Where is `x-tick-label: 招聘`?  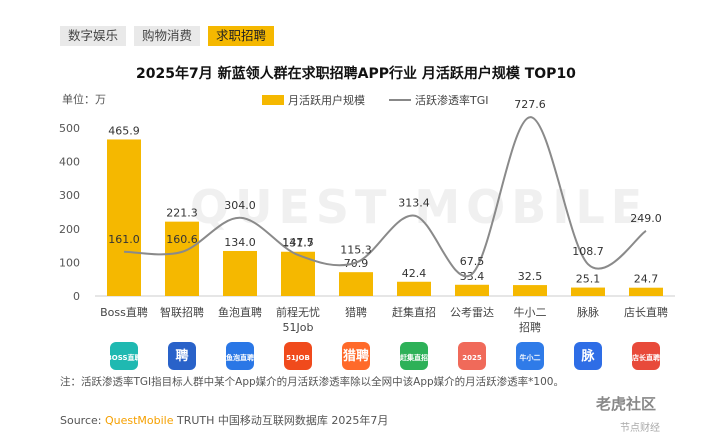 x-tick-label: 招聘 is located at coordinates (530, 327).